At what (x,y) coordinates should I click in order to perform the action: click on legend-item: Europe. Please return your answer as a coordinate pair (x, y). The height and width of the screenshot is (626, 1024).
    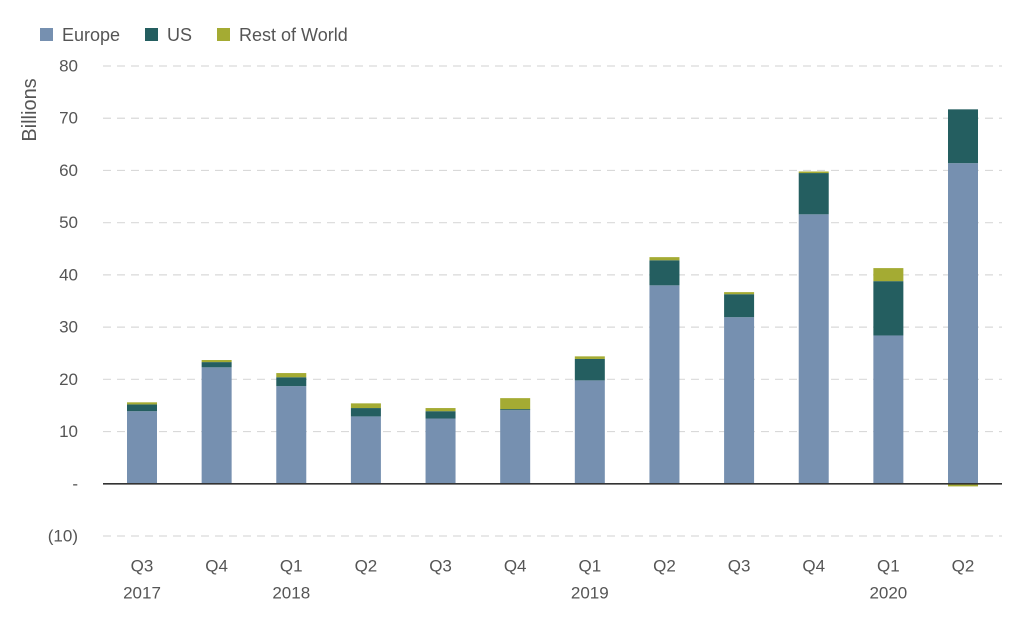
    Looking at the image, I should click on (80, 35).